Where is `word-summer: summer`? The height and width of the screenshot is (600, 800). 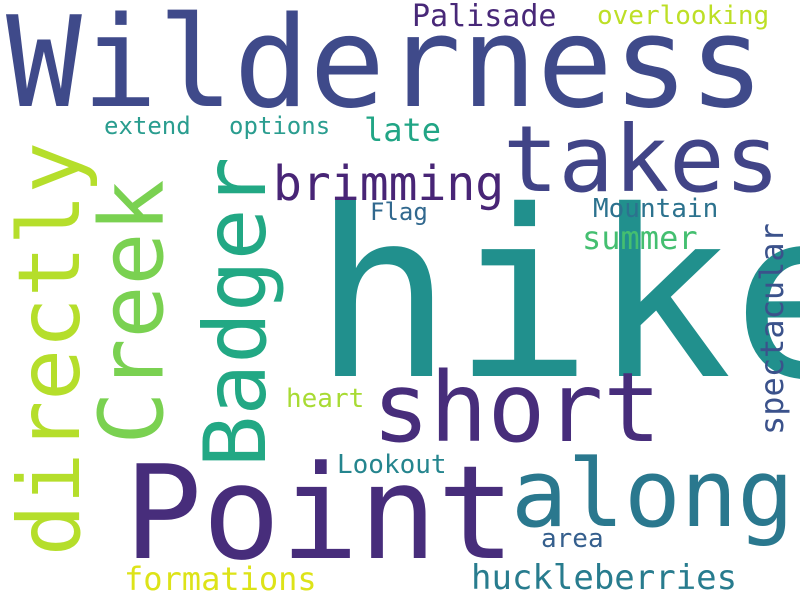 word-summer: summer is located at coordinates (640, 238).